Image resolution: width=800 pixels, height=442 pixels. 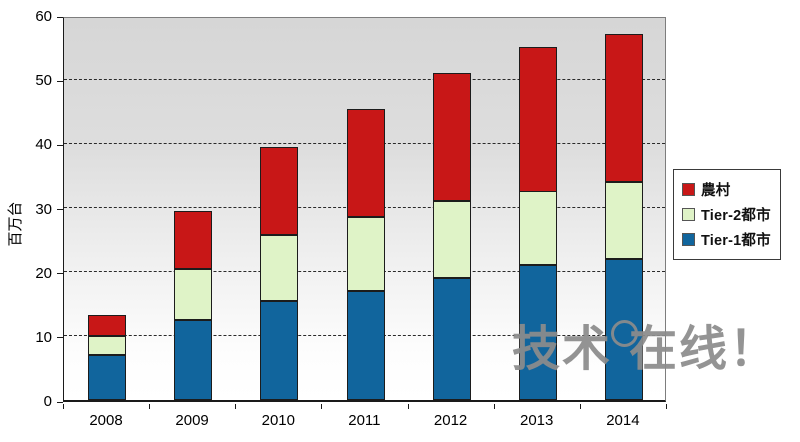 I want to click on legend-item-tier2: Tier-2都市, so click(x=726, y=214).